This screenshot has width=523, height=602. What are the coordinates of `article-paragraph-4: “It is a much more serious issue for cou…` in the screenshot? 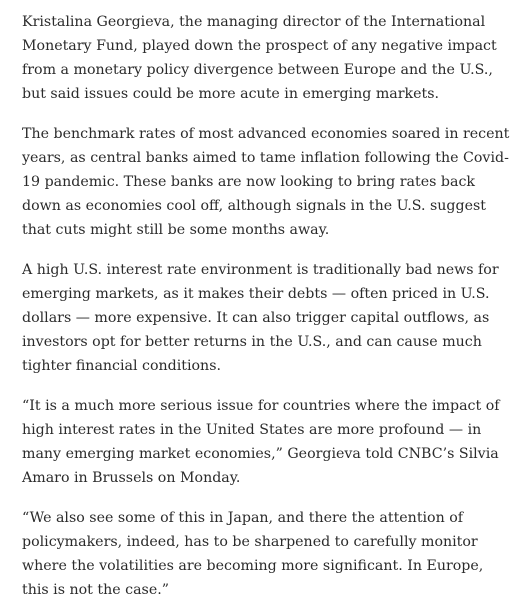 It's located at (261, 442).